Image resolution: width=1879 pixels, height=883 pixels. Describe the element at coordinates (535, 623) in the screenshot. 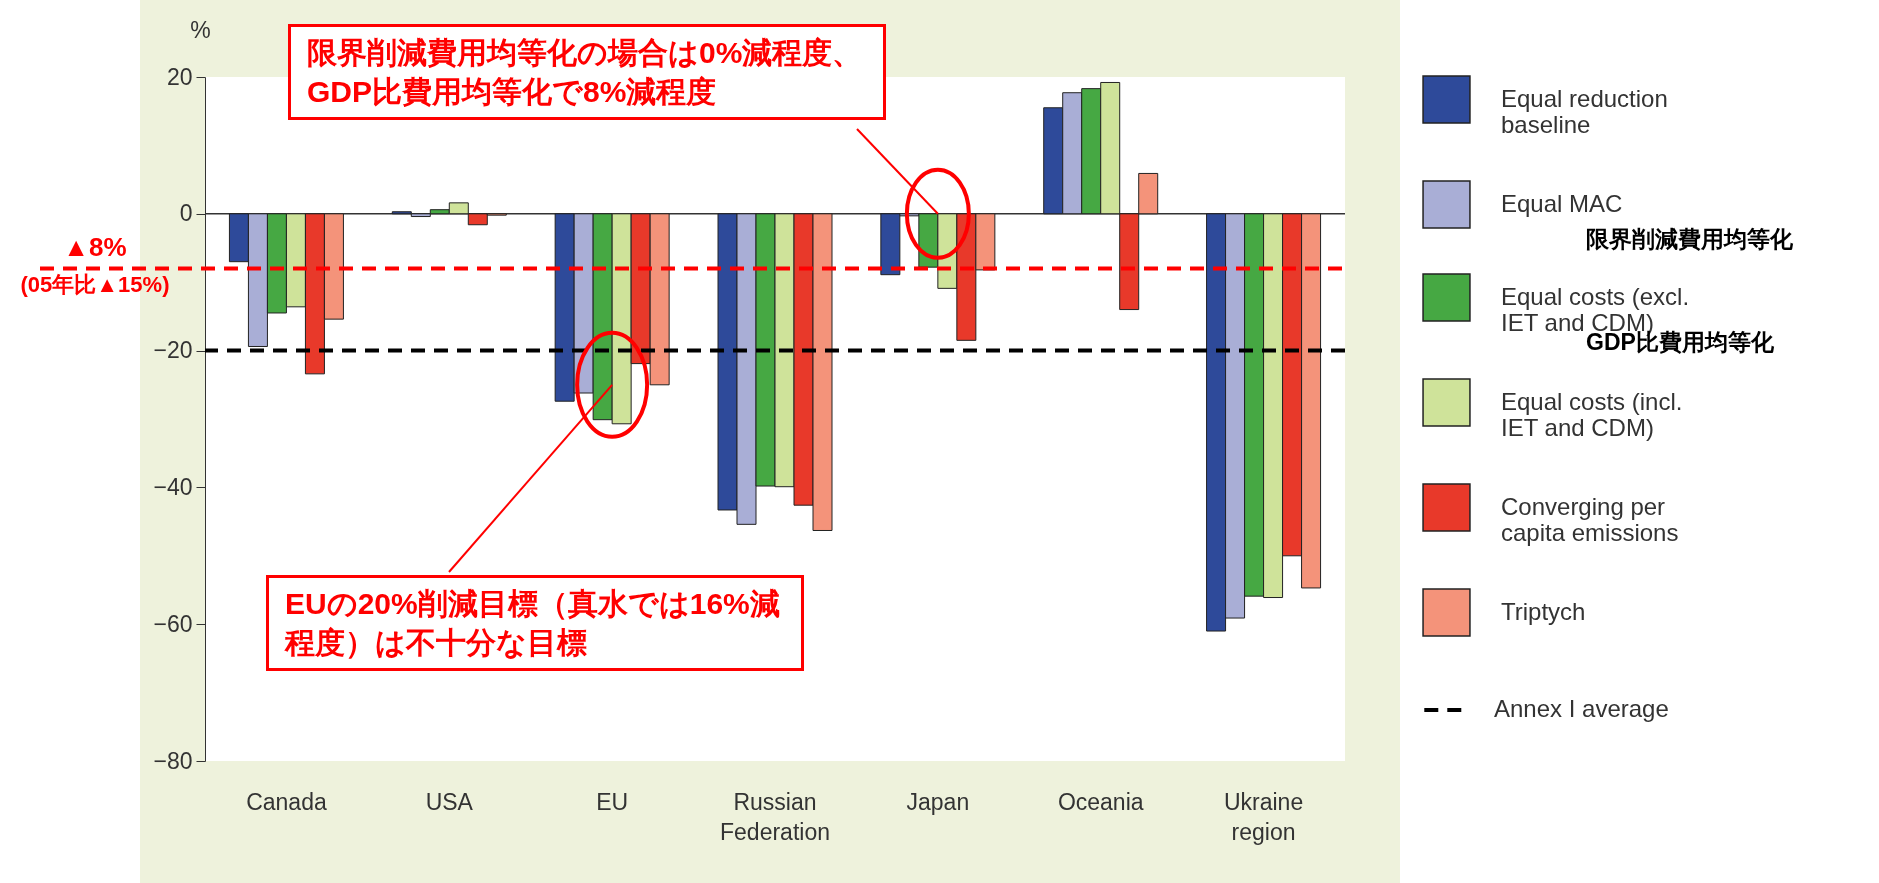

I see `annotation: EUの20%削減目標（真水では16%減程度）は不十分な目標` at that location.